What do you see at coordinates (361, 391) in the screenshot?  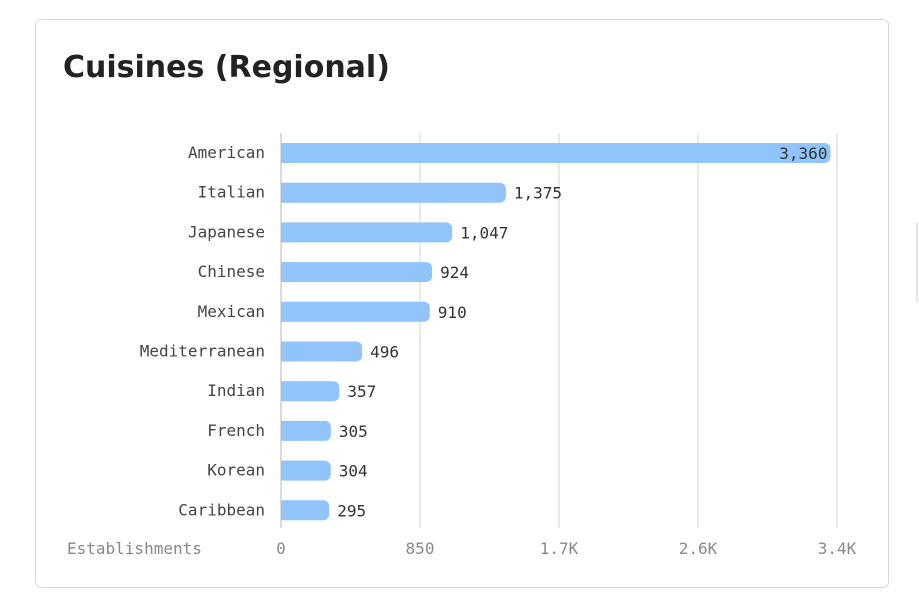 I see `value-label: 357` at bounding box center [361, 391].